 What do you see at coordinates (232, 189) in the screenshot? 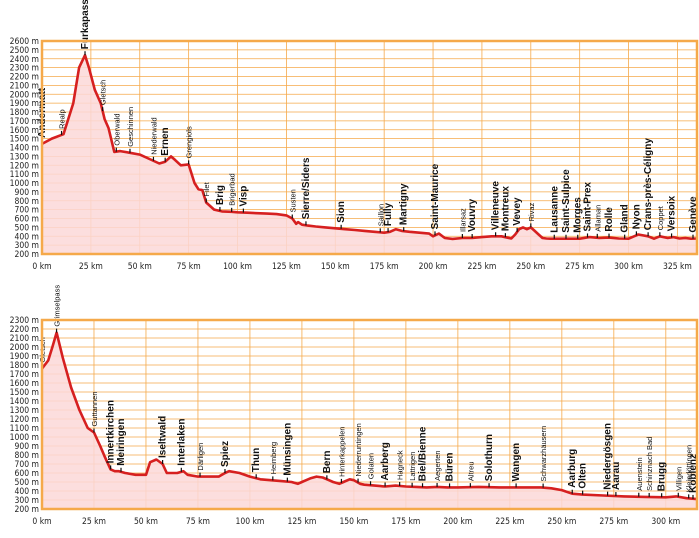
I see `place-label: Brigerbad` at bounding box center [232, 189].